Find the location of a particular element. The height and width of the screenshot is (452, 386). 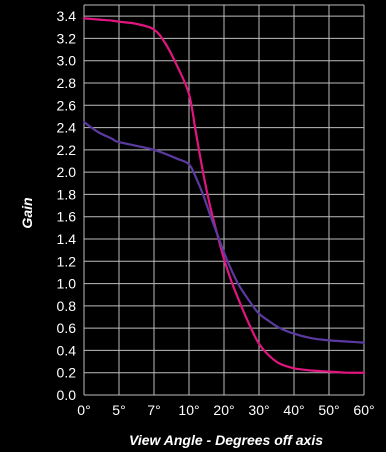

y-tick-label: 0.0 is located at coordinates (67, 395).